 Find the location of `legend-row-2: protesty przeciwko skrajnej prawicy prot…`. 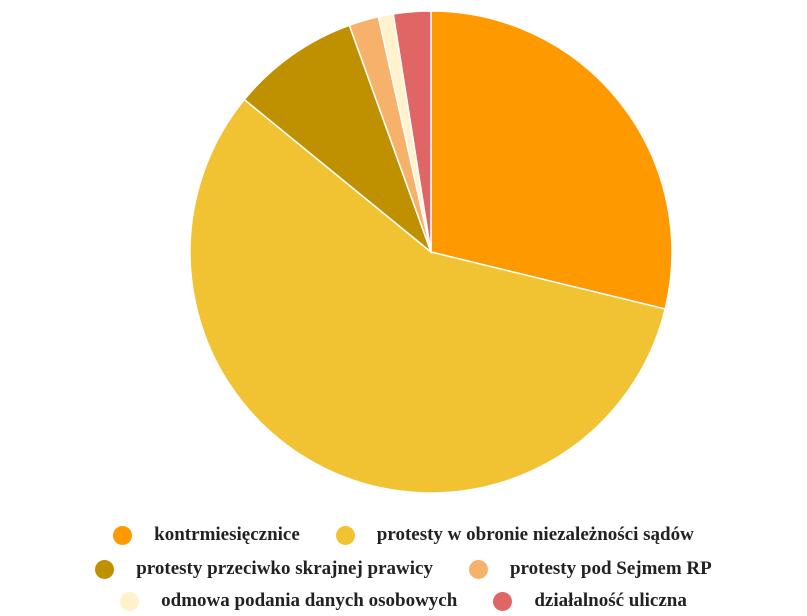

legend-row-2: protesty przeciwko skrajnej prawicy prot… is located at coordinates (403, 569).